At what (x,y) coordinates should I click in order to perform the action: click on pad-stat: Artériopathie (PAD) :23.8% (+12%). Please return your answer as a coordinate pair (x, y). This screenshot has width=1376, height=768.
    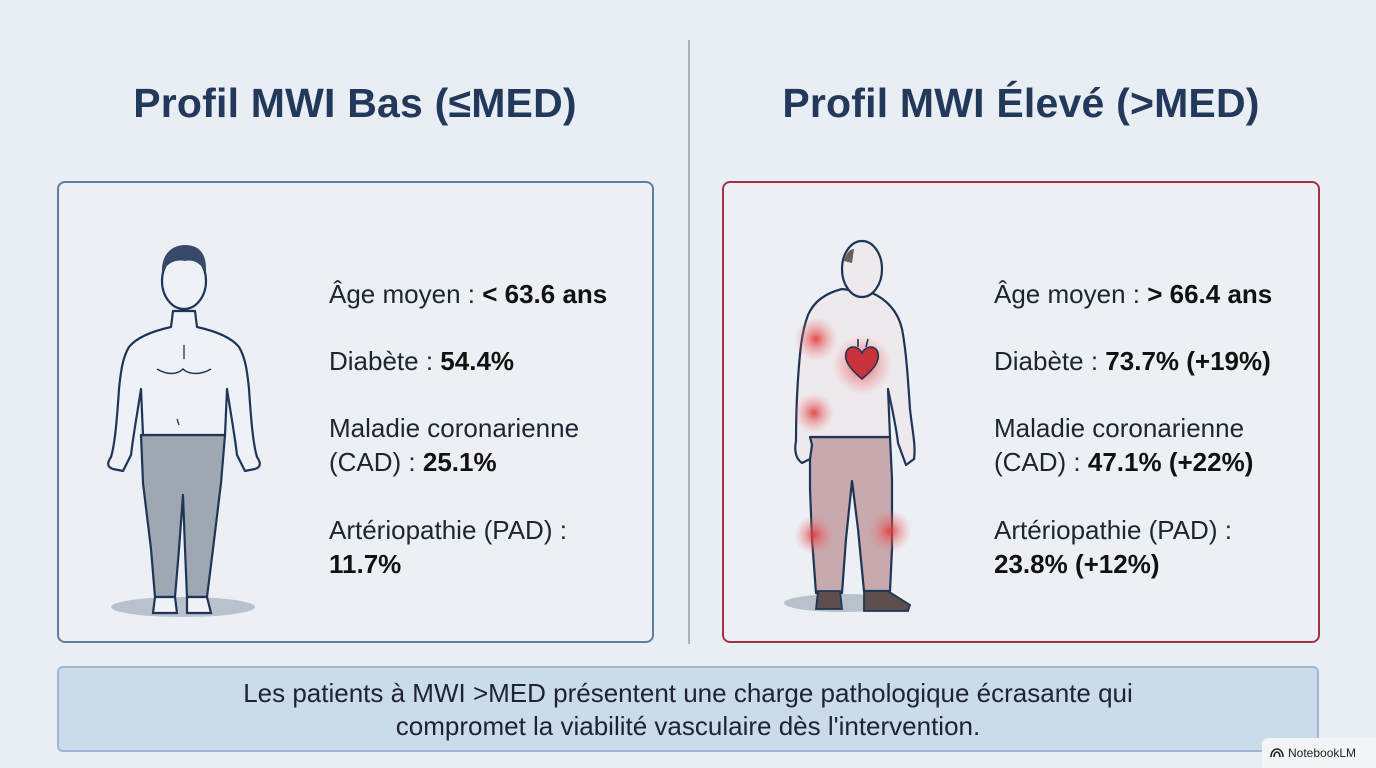
    Looking at the image, I should click on (1113, 547).